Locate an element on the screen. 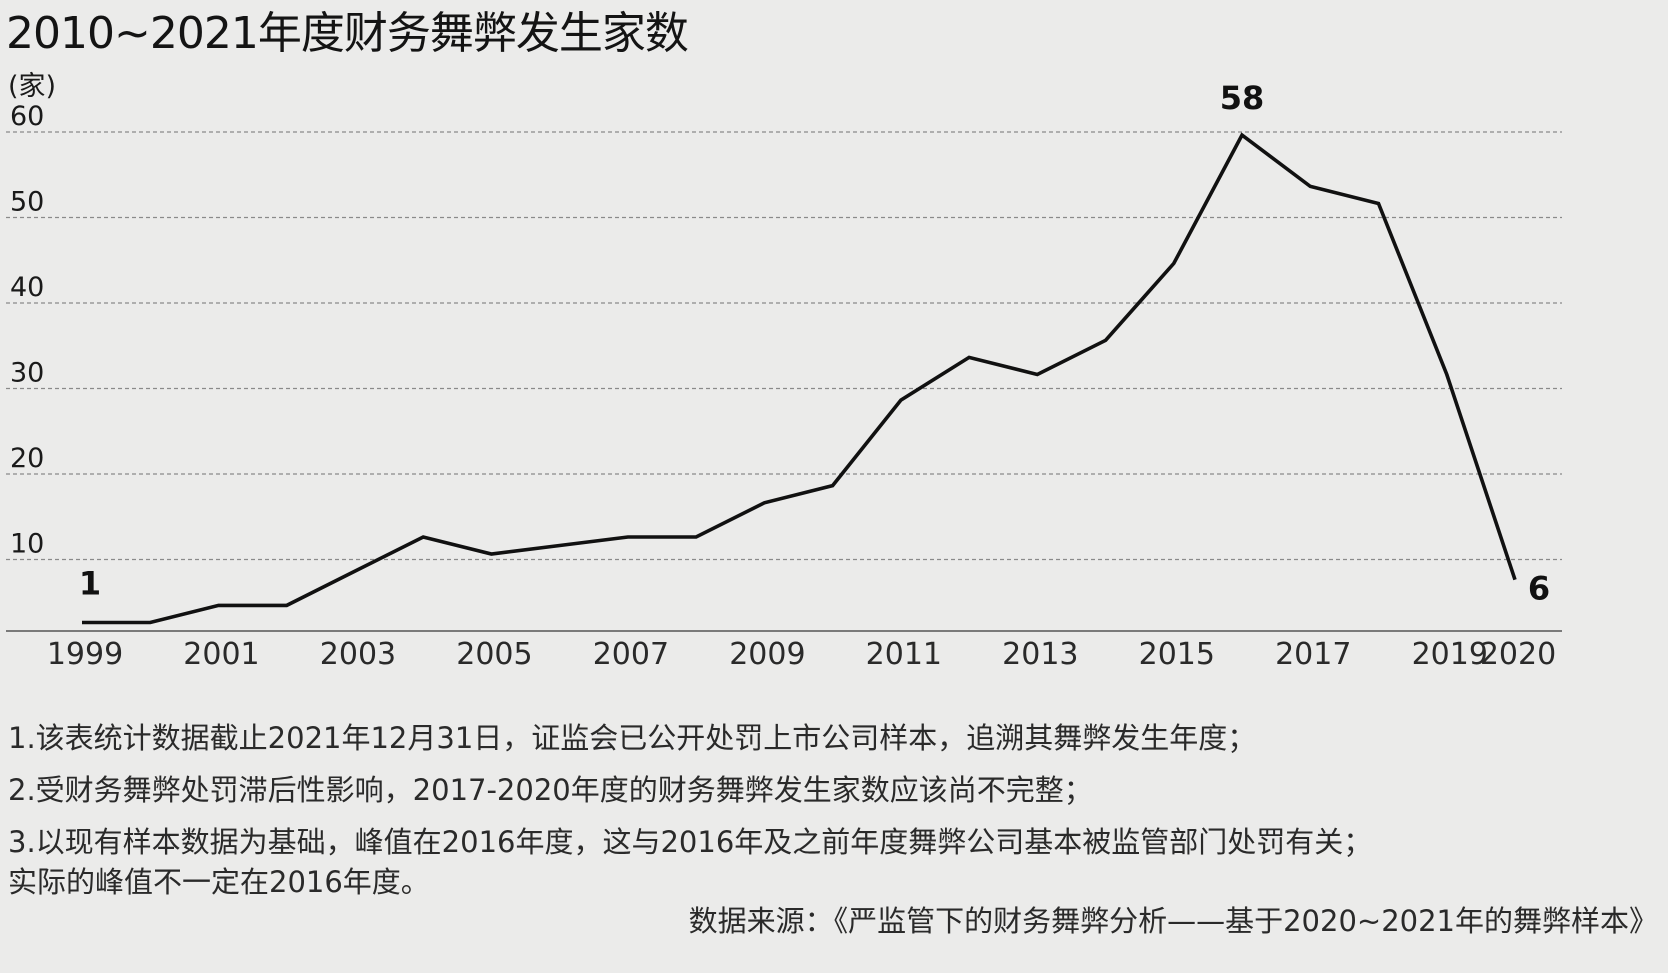  data-source: 数据来源：《严监管下的财务舞弊分析——基于2020~2021年的舞弊样本》 is located at coordinates (1173, 921).